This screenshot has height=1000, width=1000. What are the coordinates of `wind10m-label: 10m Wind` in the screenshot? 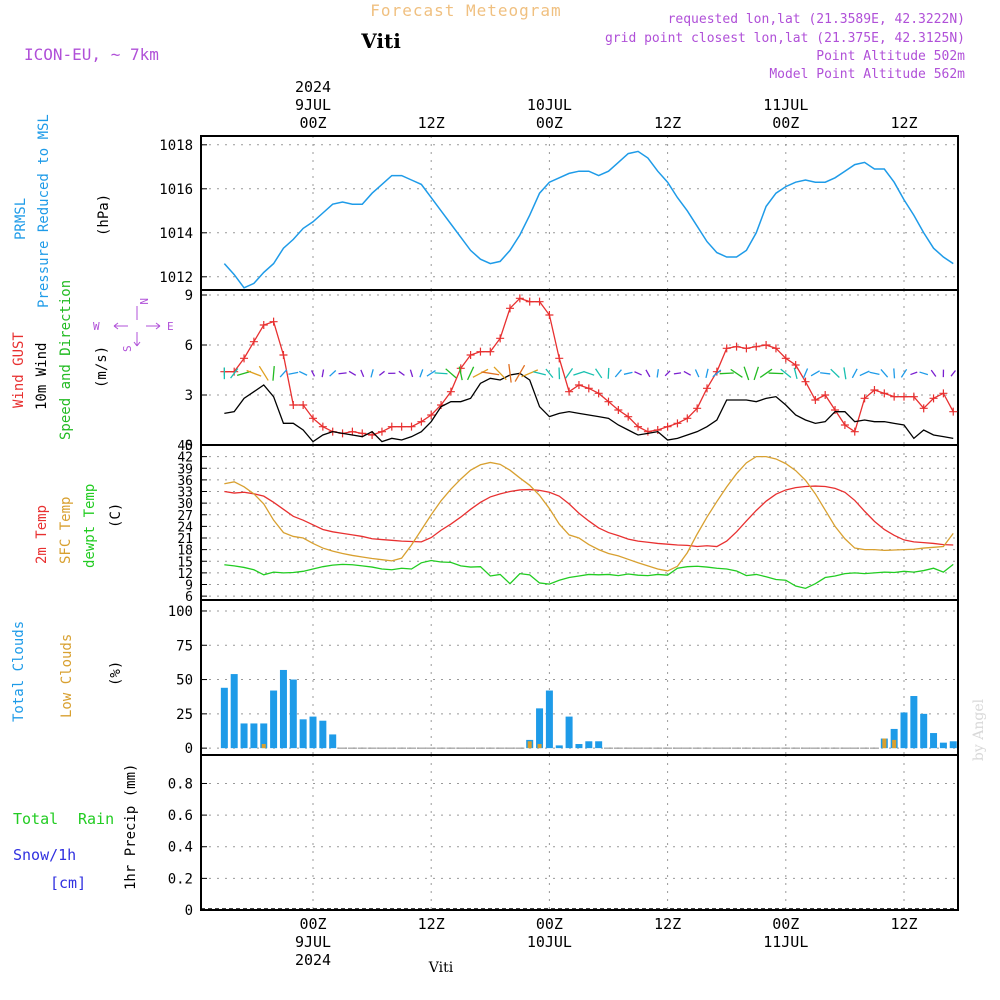 It's located at (42, 376).